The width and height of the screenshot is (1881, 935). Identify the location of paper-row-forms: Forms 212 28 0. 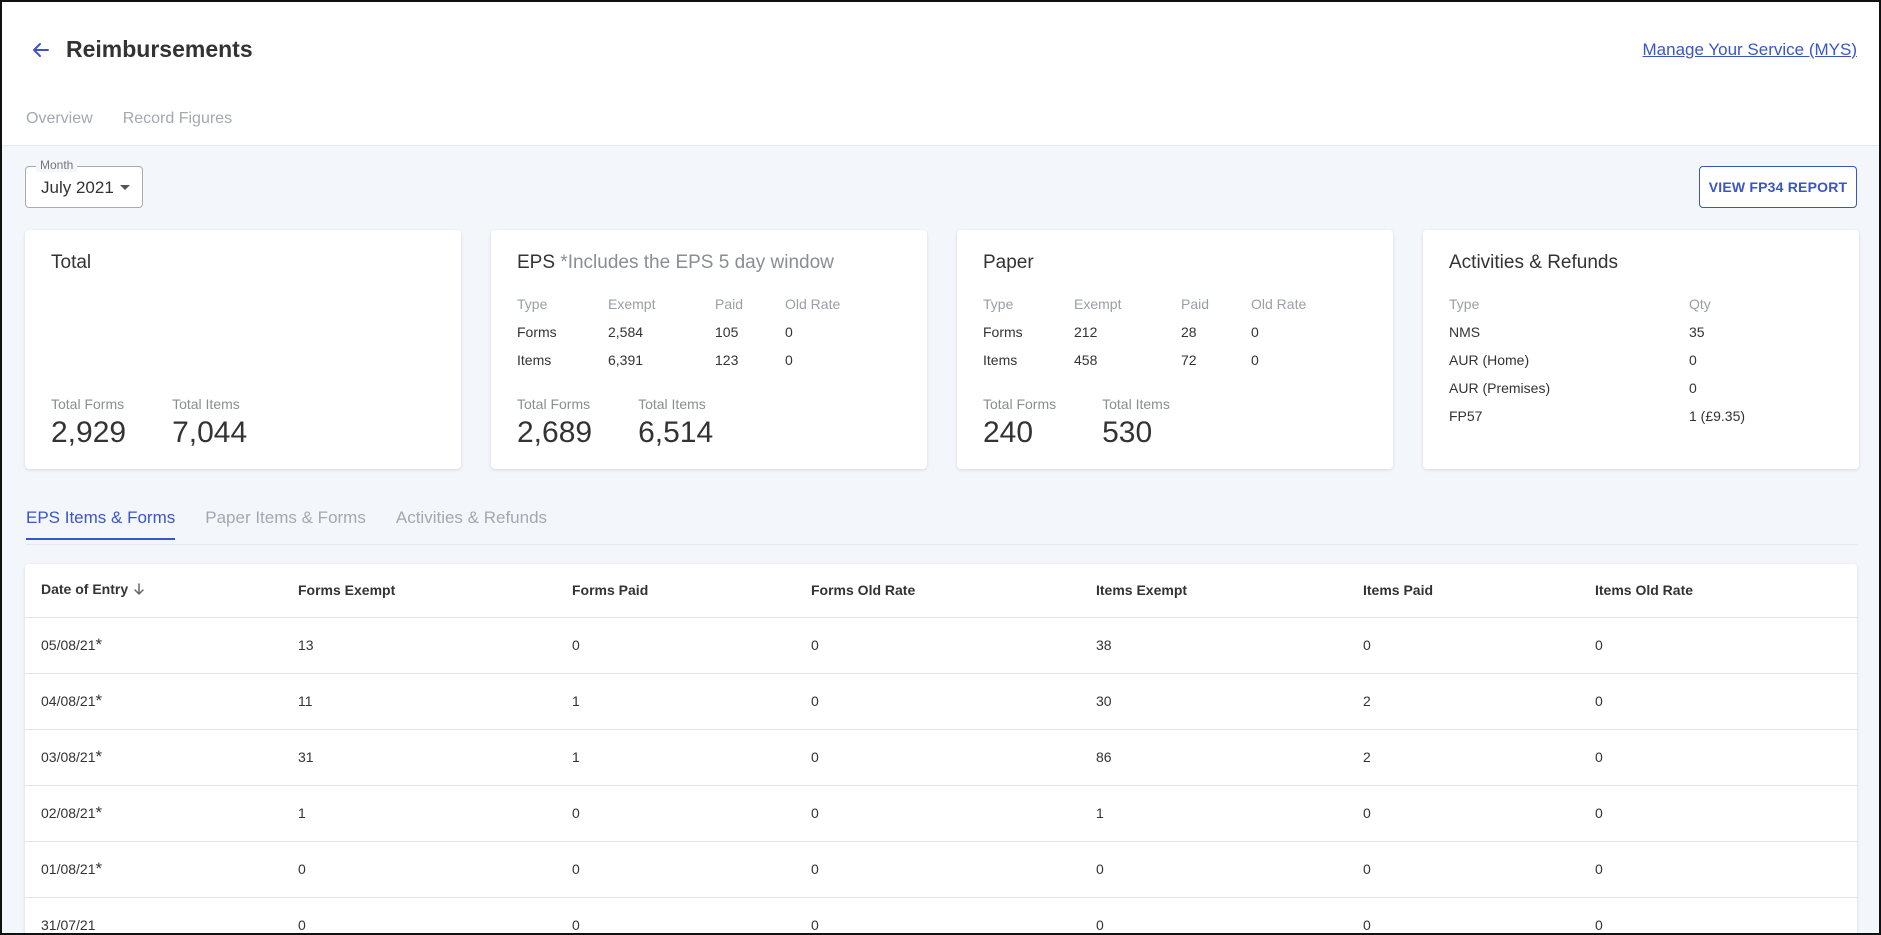
(1157, 332).